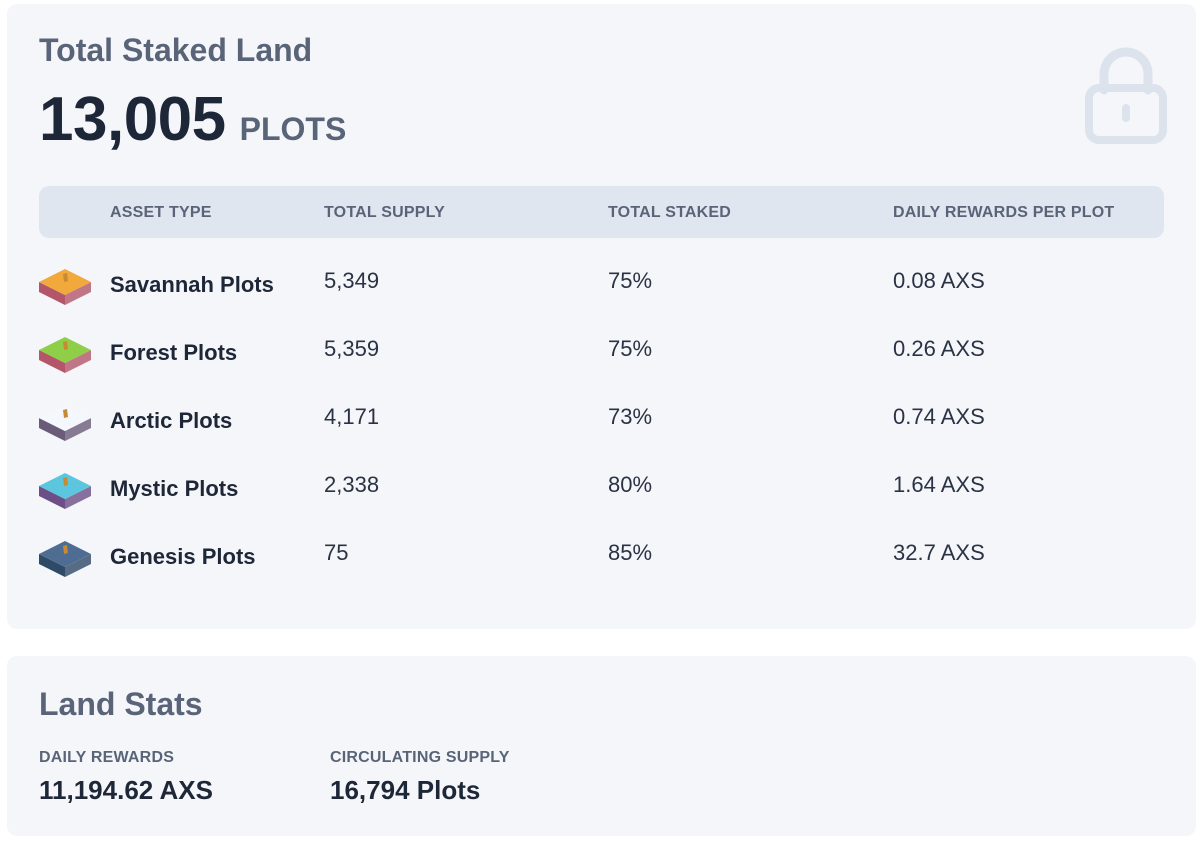 Image resolution: width=1200 pixels, height=843 pixels. I want to click on total-staked-number: 13,005, so click(132, 119).